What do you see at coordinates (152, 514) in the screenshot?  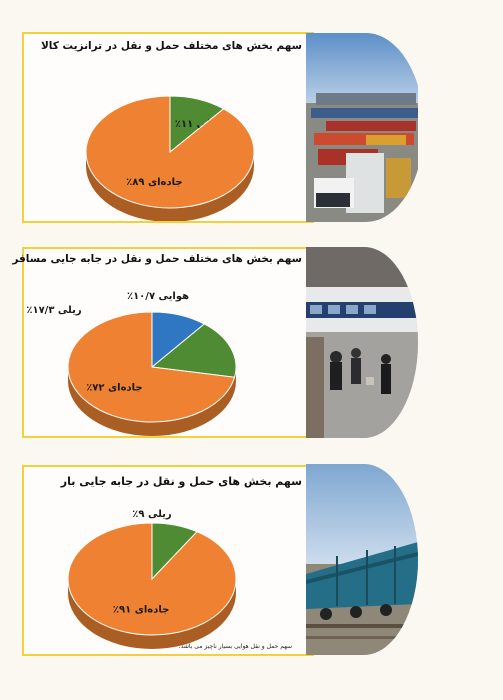 I see `slice-label: ریلی ۹٪` at bounding box center [152, 514].